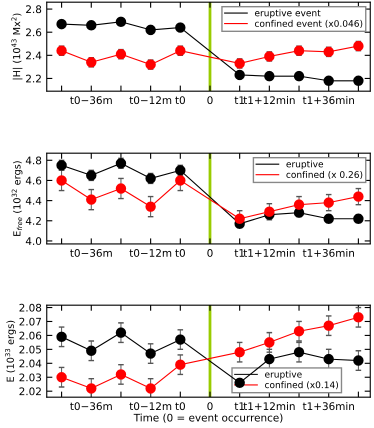  What do you see at coordinates (33, 221) in the screenshot?
I see `y-tick-label: 4.2` at bounding box center [33, 221].